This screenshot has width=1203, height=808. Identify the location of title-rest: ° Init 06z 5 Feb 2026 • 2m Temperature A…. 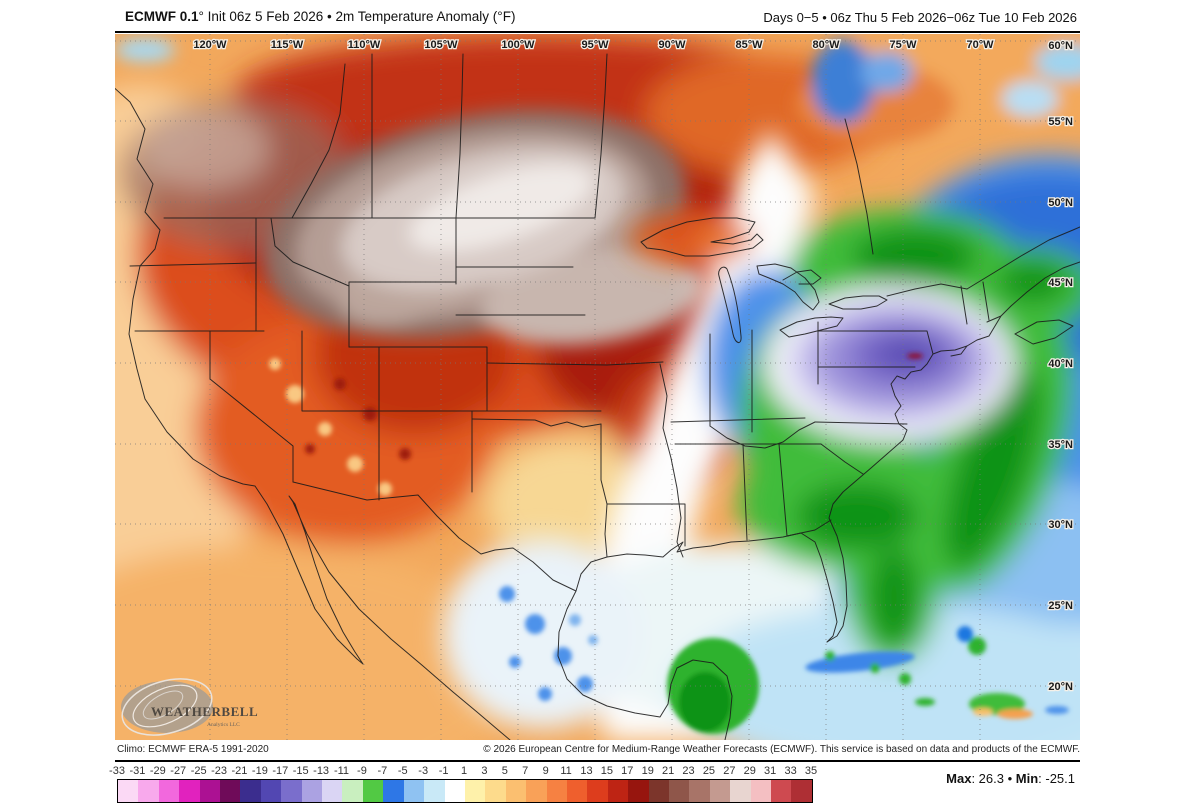
(357, 16).